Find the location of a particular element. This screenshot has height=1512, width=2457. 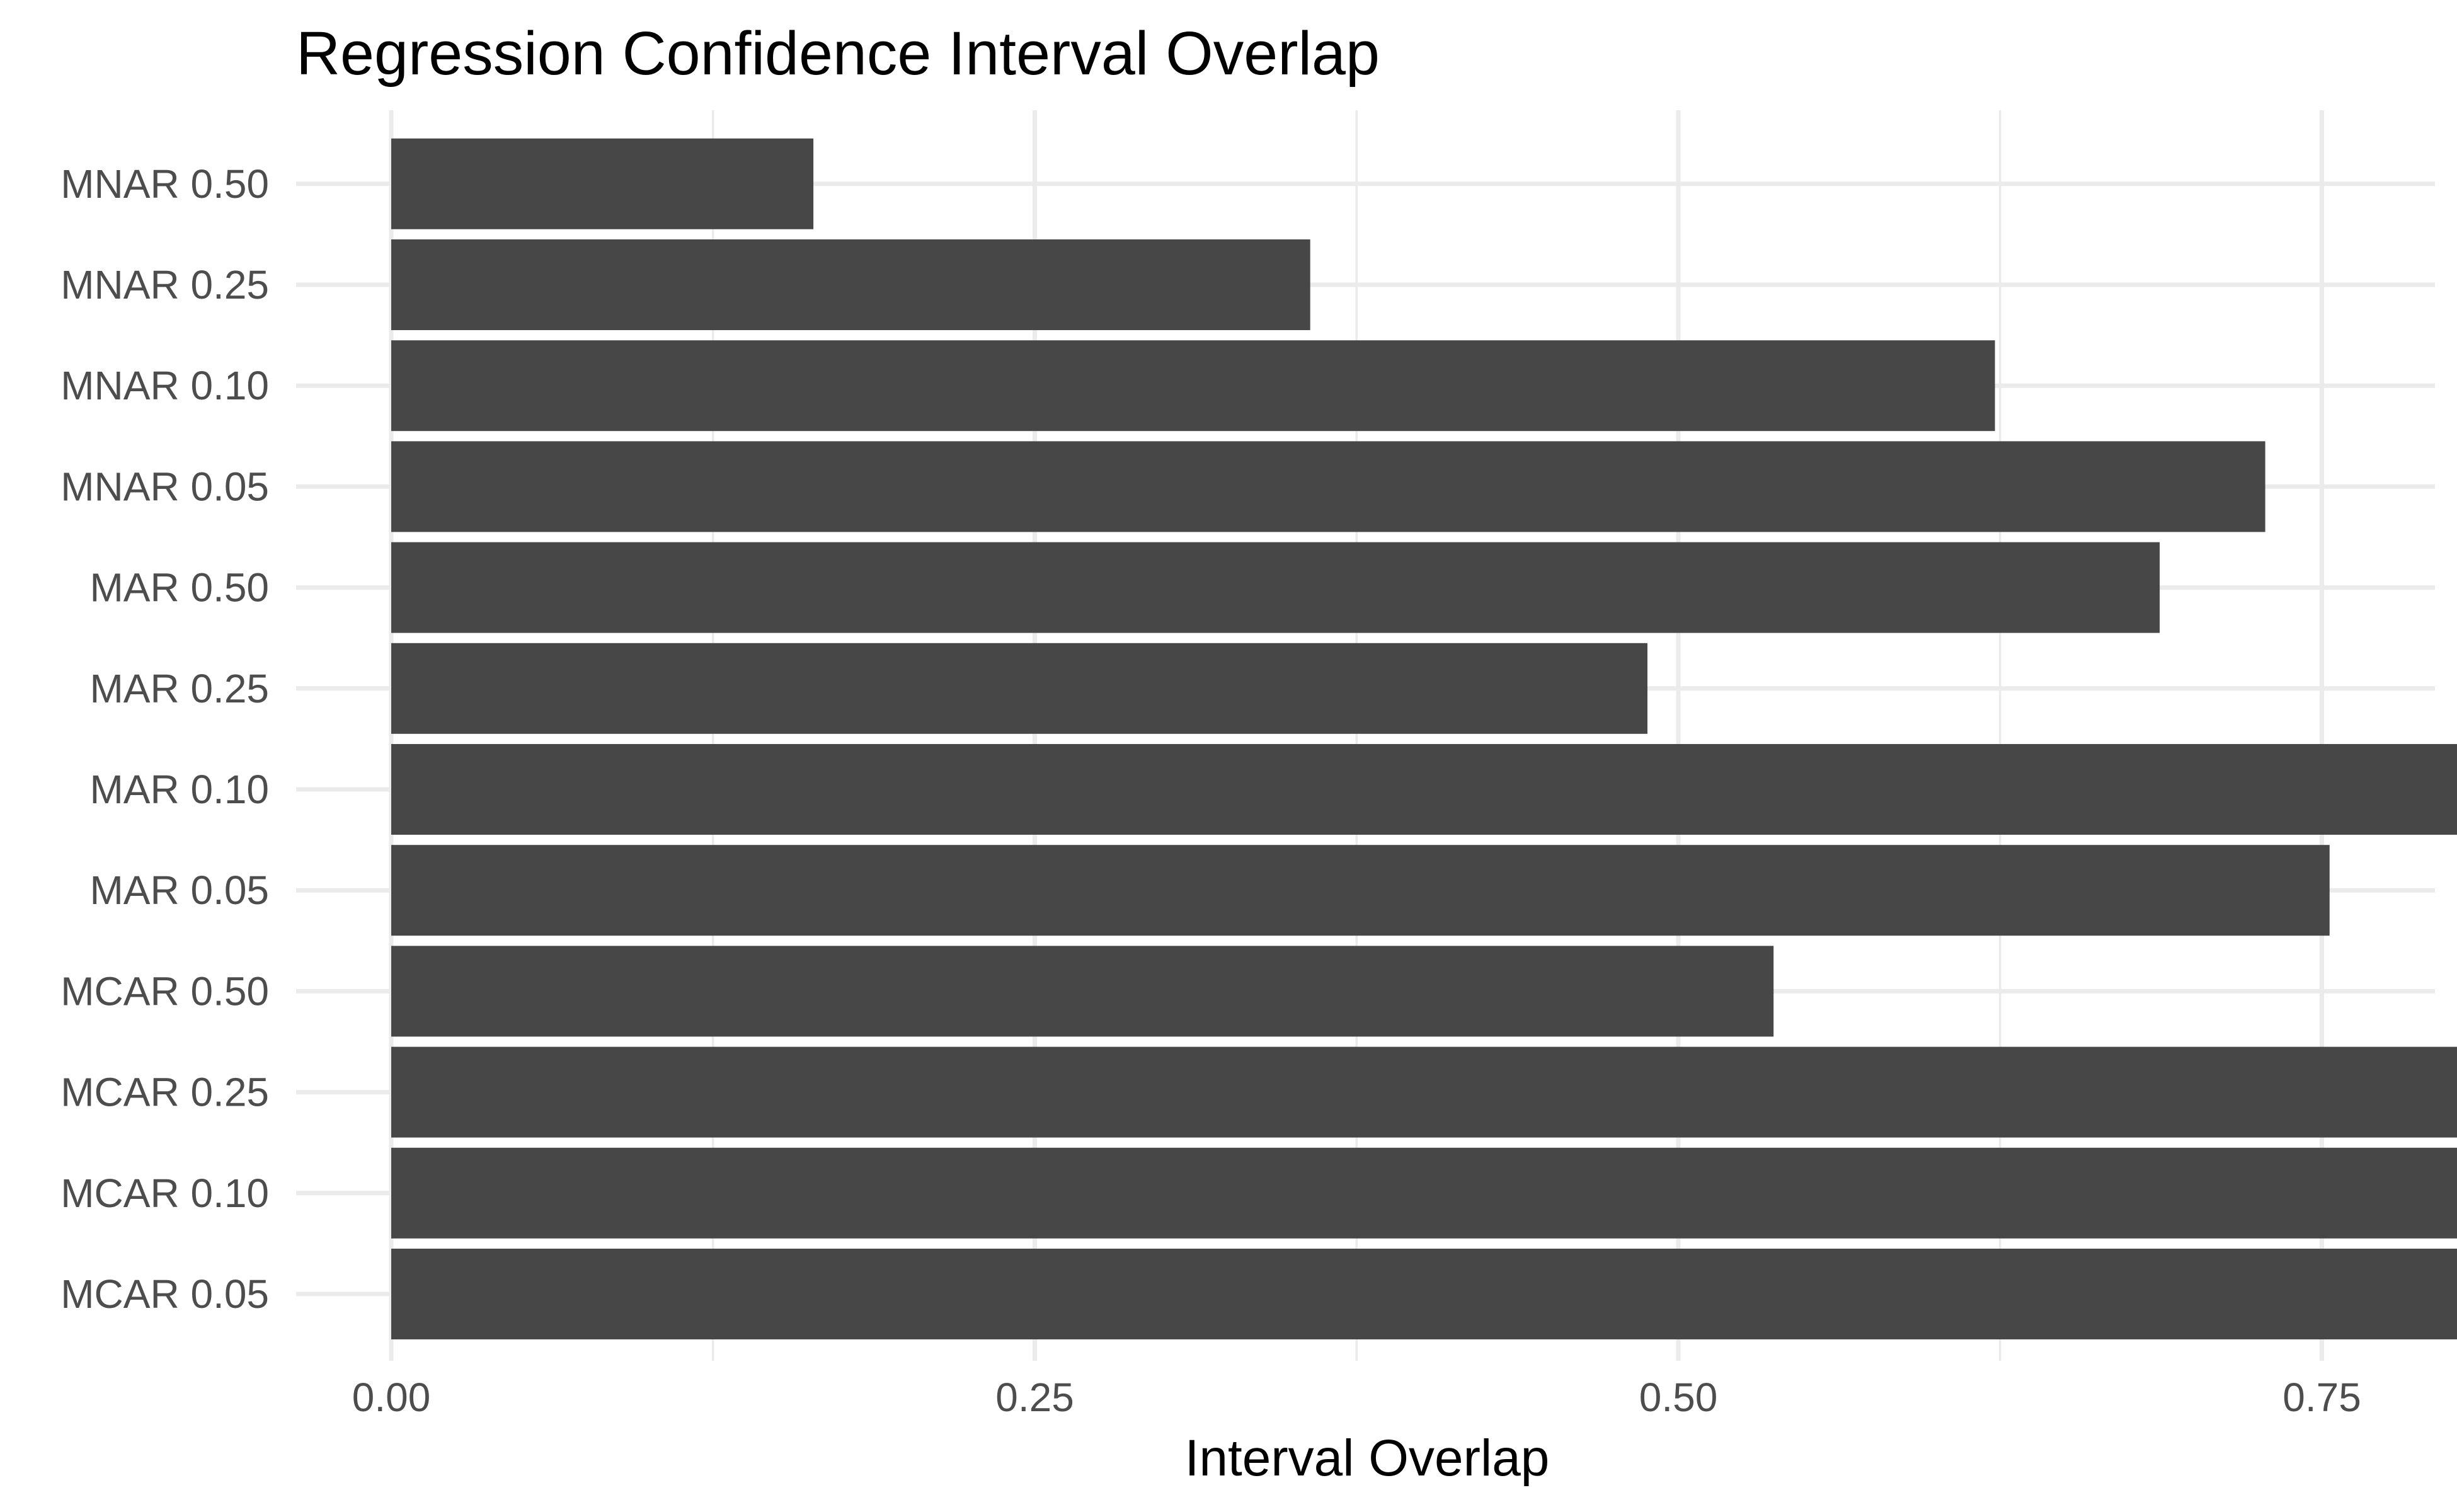

y-tick-label: MAR 0.25 is located at coordinates (179, 688).